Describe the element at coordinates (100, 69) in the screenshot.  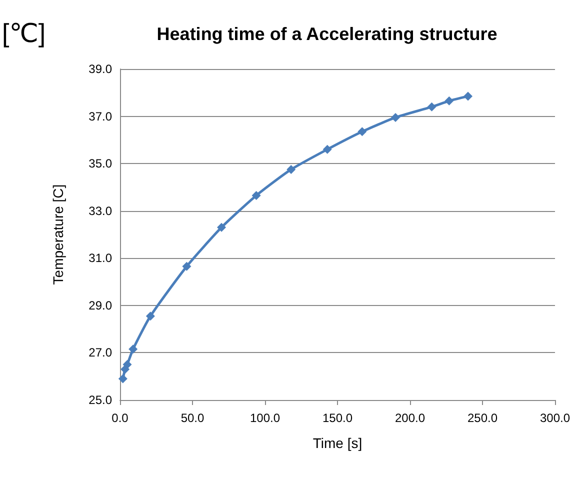
I see `y-tick-label: 39.0` at that location.